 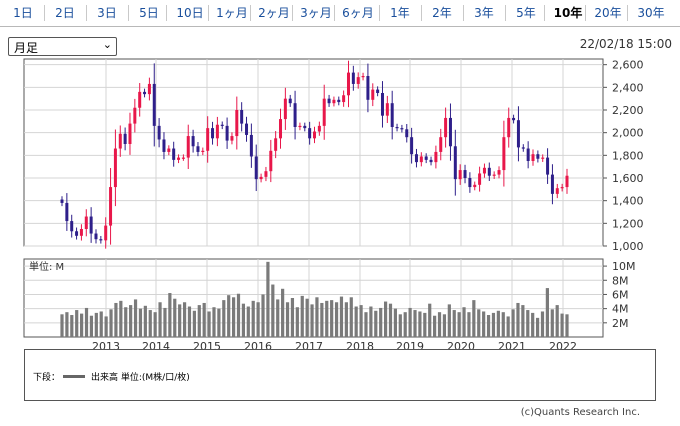 What do you see at coordinates (625, 44) in the screenshot?
I see `timestamp: 22/02/18 15:00` at bounding box center [625, 44].